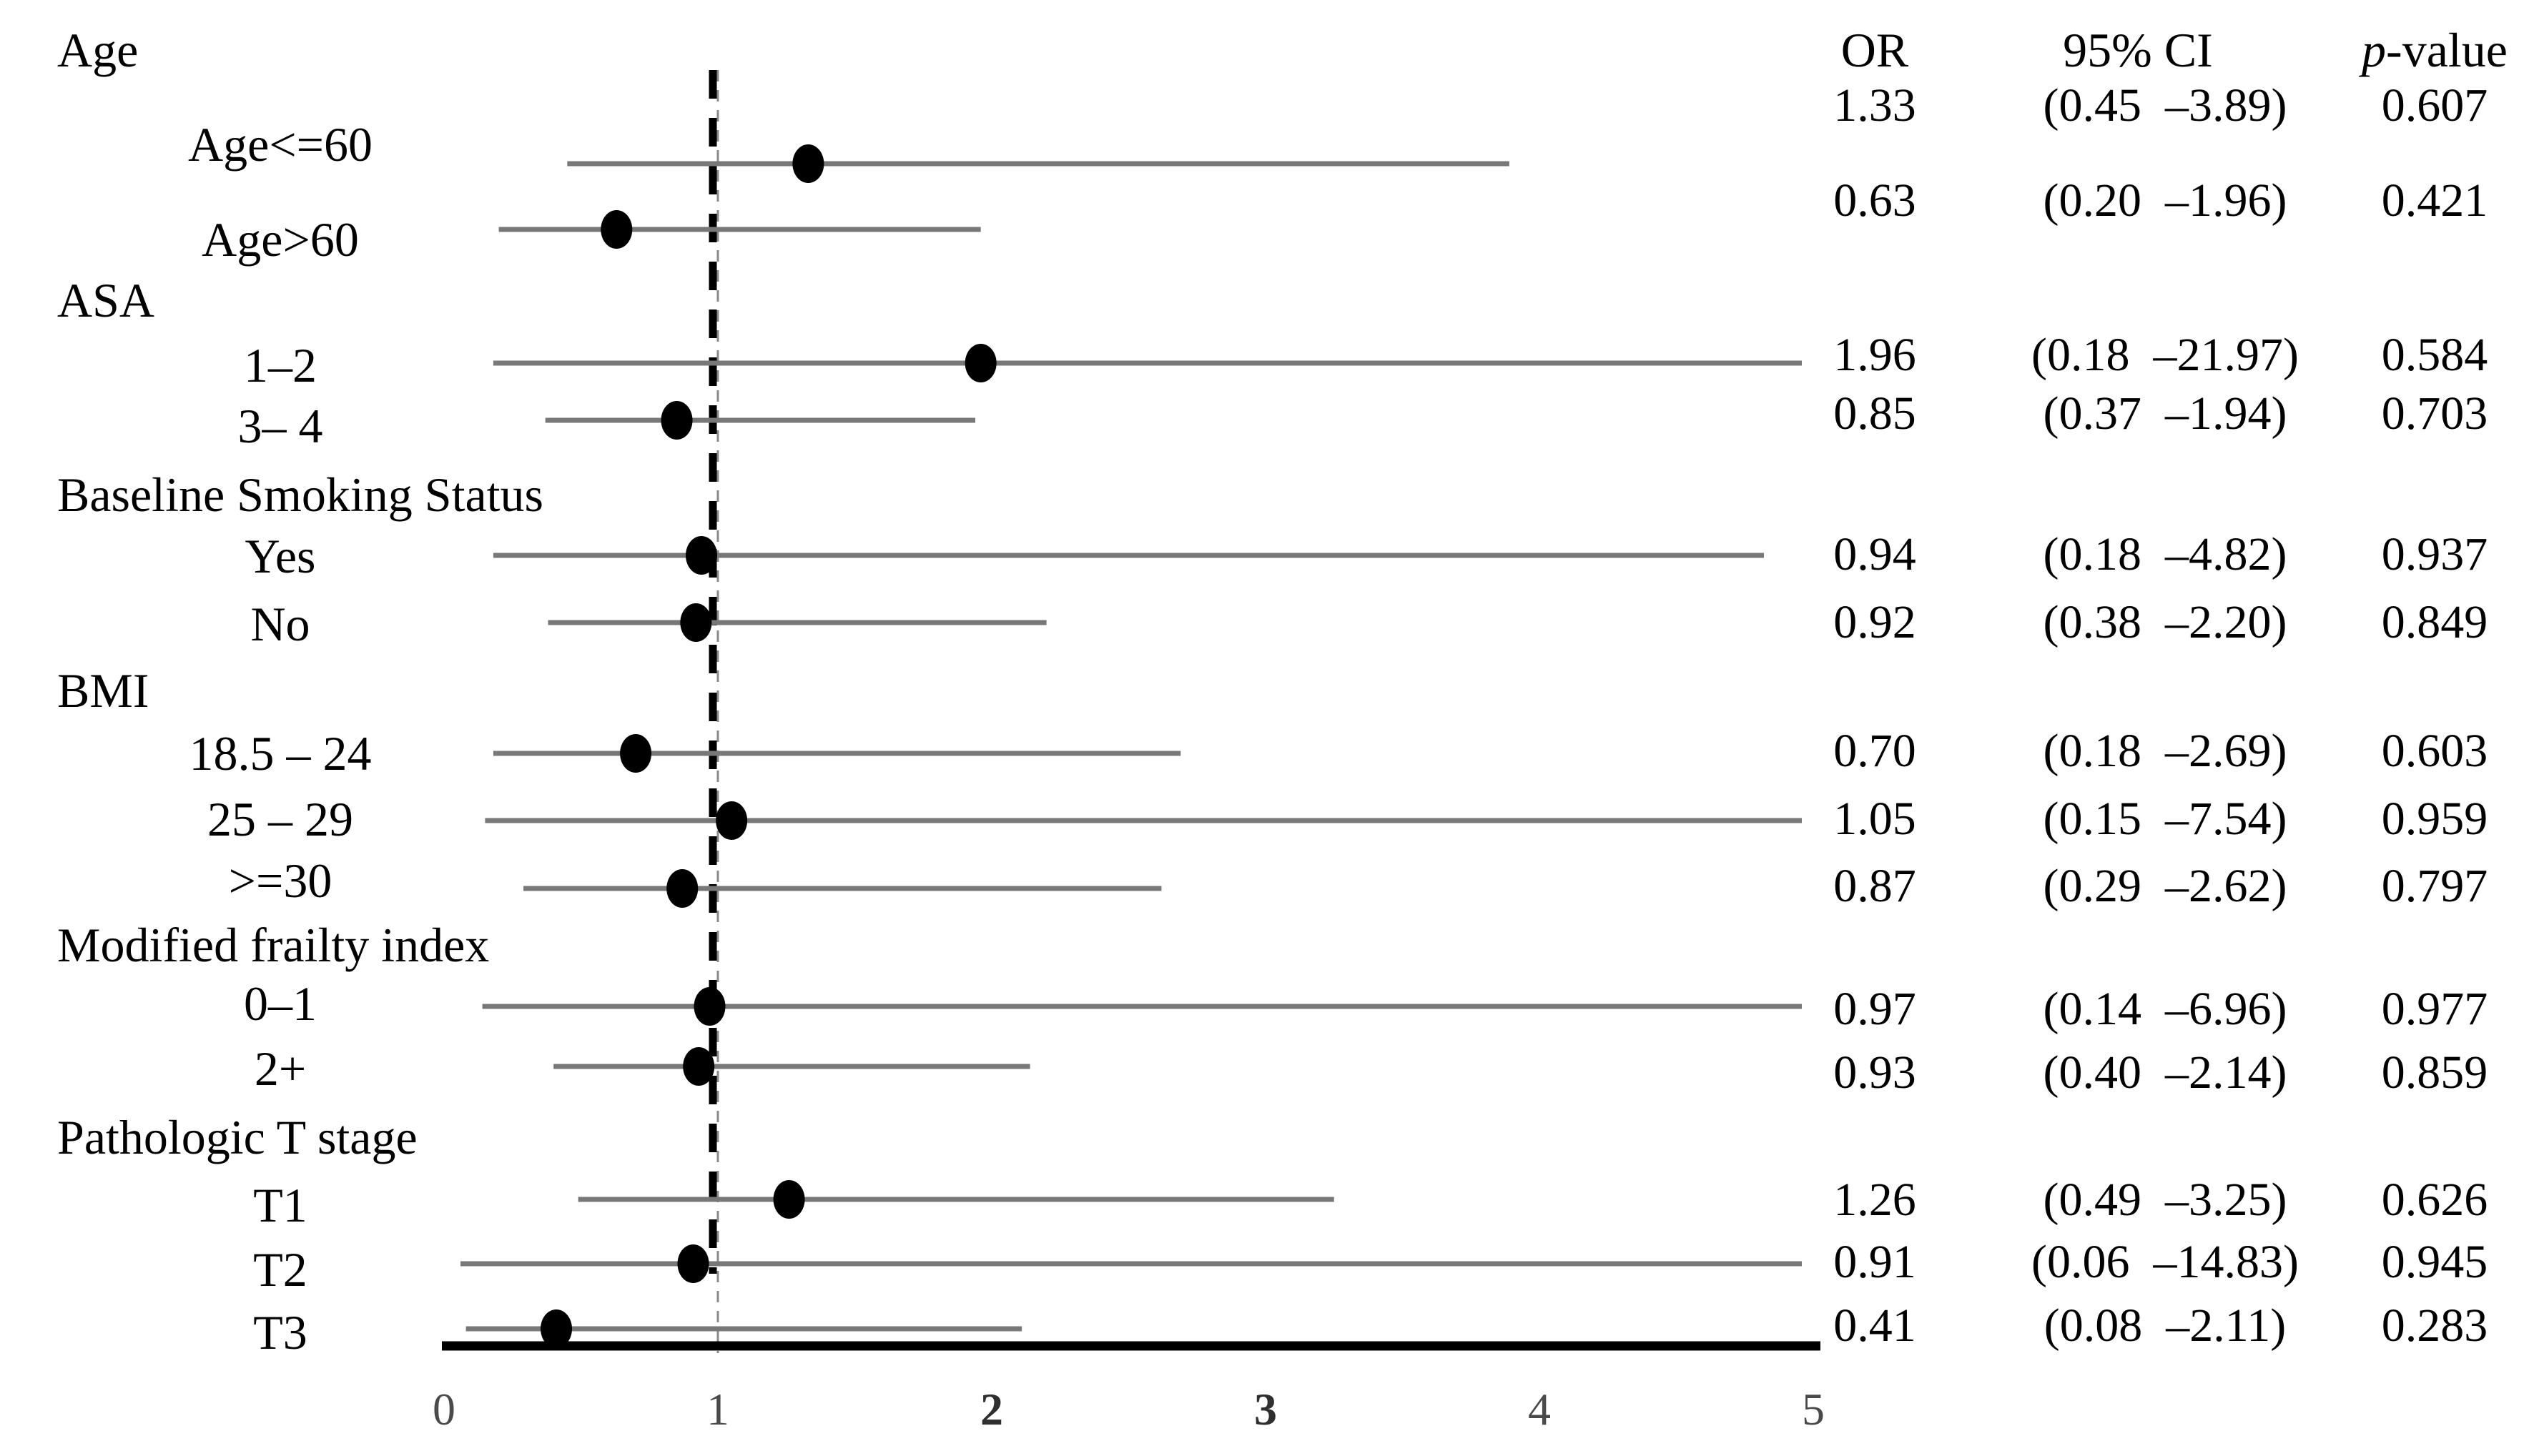  What do you see at coordinates (106, 300) in the screenshot?
I see `group-header: ASA` at bounding box center [106, 300].